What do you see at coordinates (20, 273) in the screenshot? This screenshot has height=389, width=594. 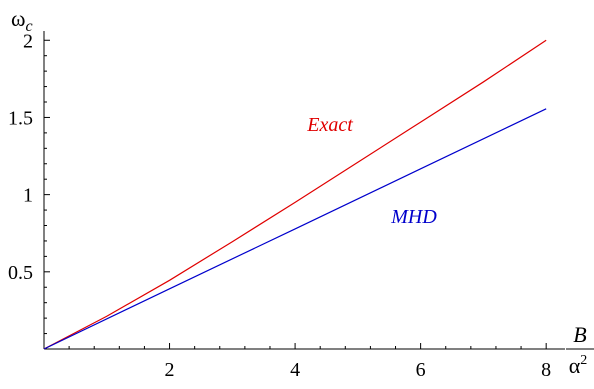 I see `y-tick-label: 0.5` at bounding box center [20, 273].